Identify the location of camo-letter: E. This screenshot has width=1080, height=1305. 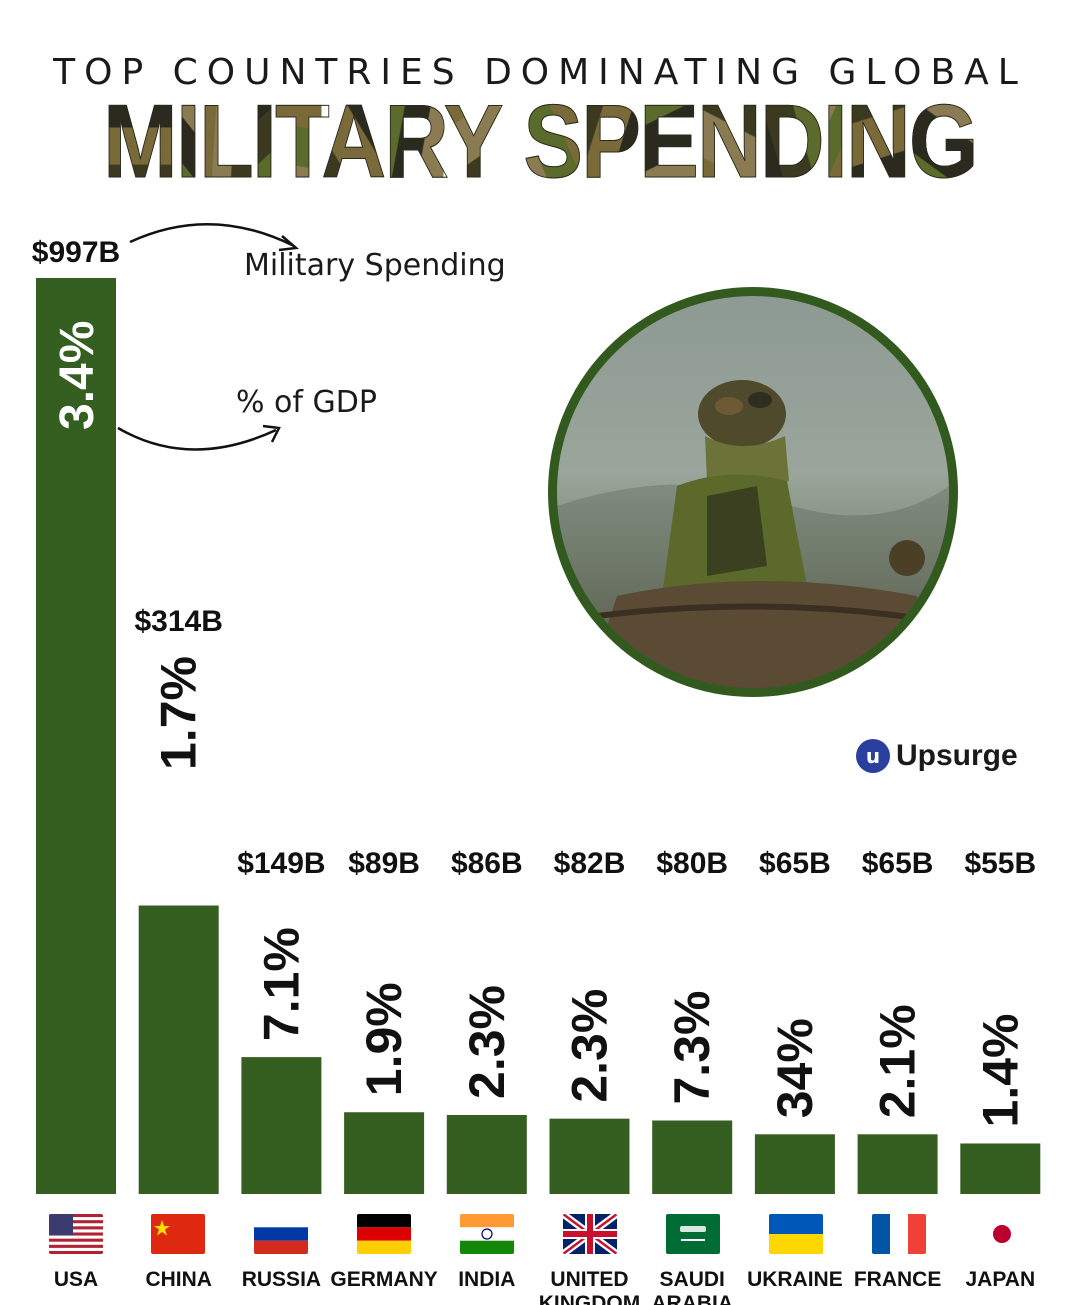
(669, 142).